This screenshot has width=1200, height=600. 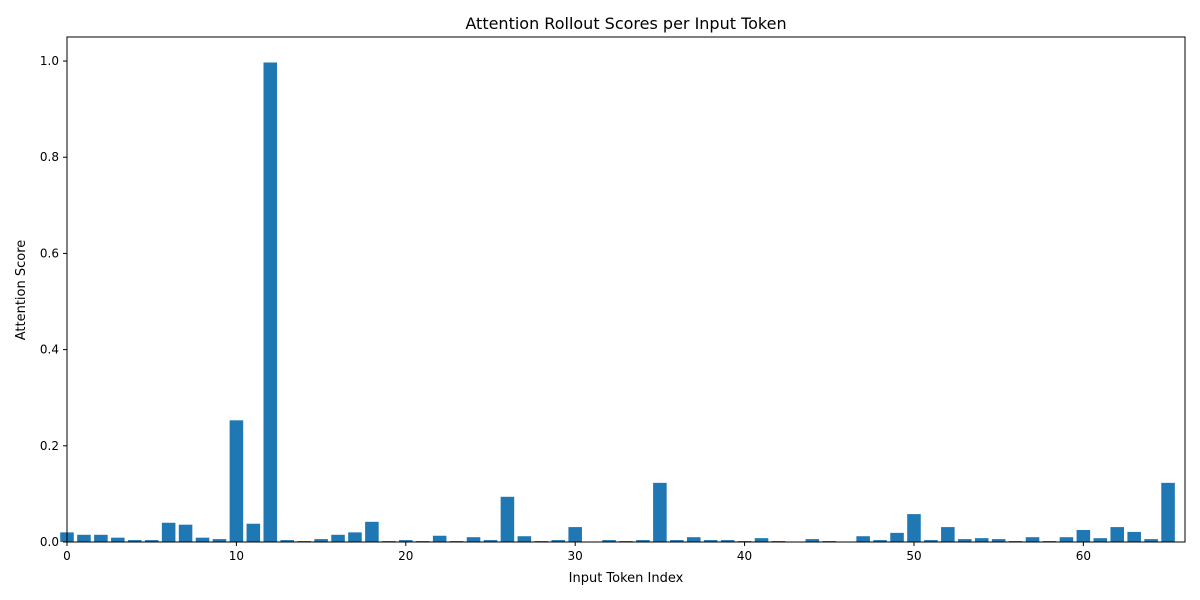 I want to click on x-tick-label: 20, so click(x=405, y=556).